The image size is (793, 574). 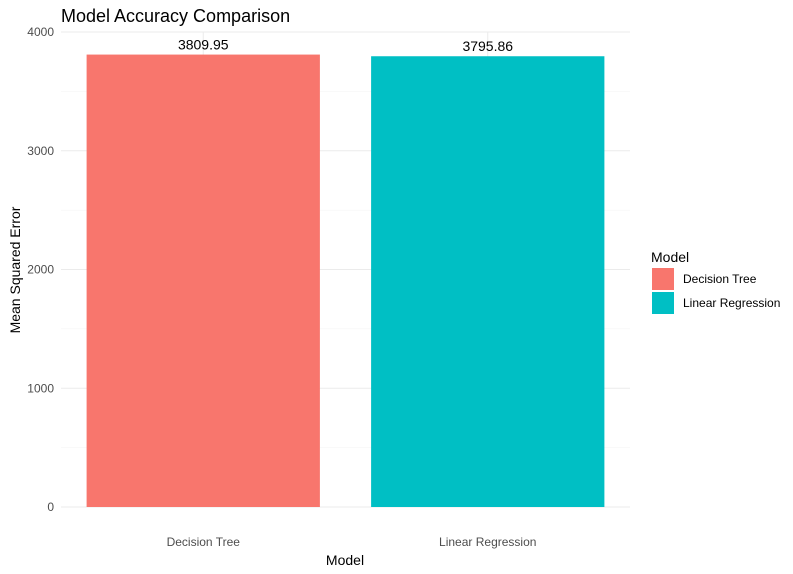 I want to click on x-tick-label: Decision Tree, so click(x=204, y=542).